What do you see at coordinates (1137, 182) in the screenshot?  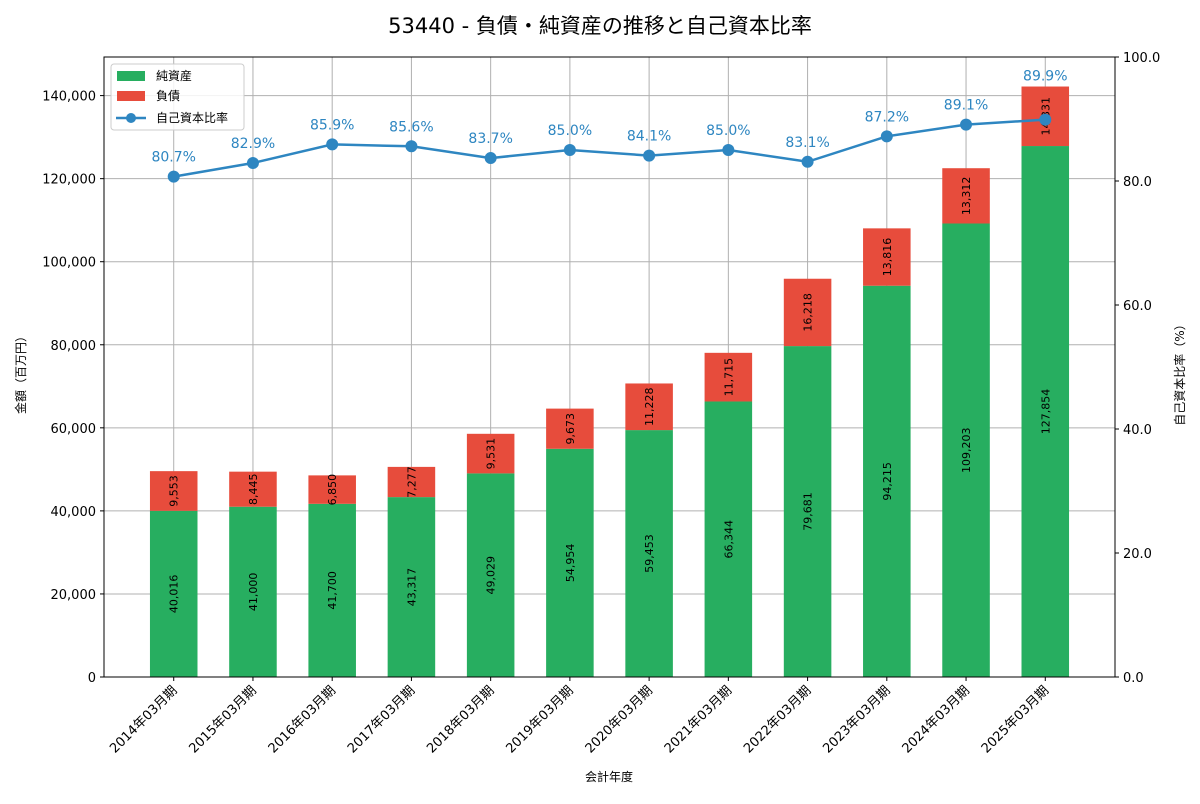 I see `y2-tick-label: 80.0` at bounding box center [1137, 182].